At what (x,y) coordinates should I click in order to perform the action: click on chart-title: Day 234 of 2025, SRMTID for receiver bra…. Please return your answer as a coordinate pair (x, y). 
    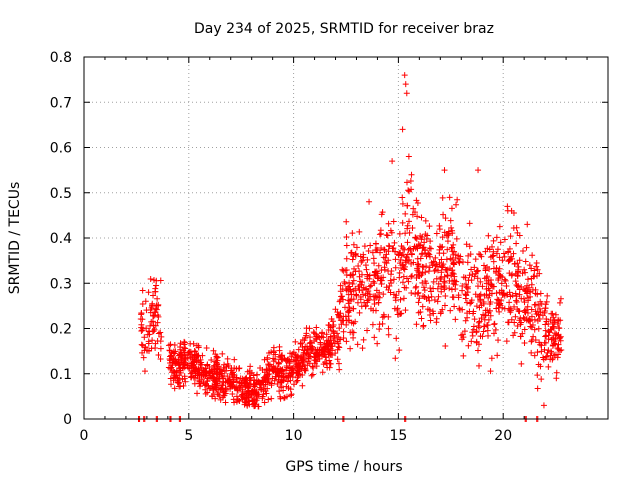
    Looking at the image, I should click on (344, 29).